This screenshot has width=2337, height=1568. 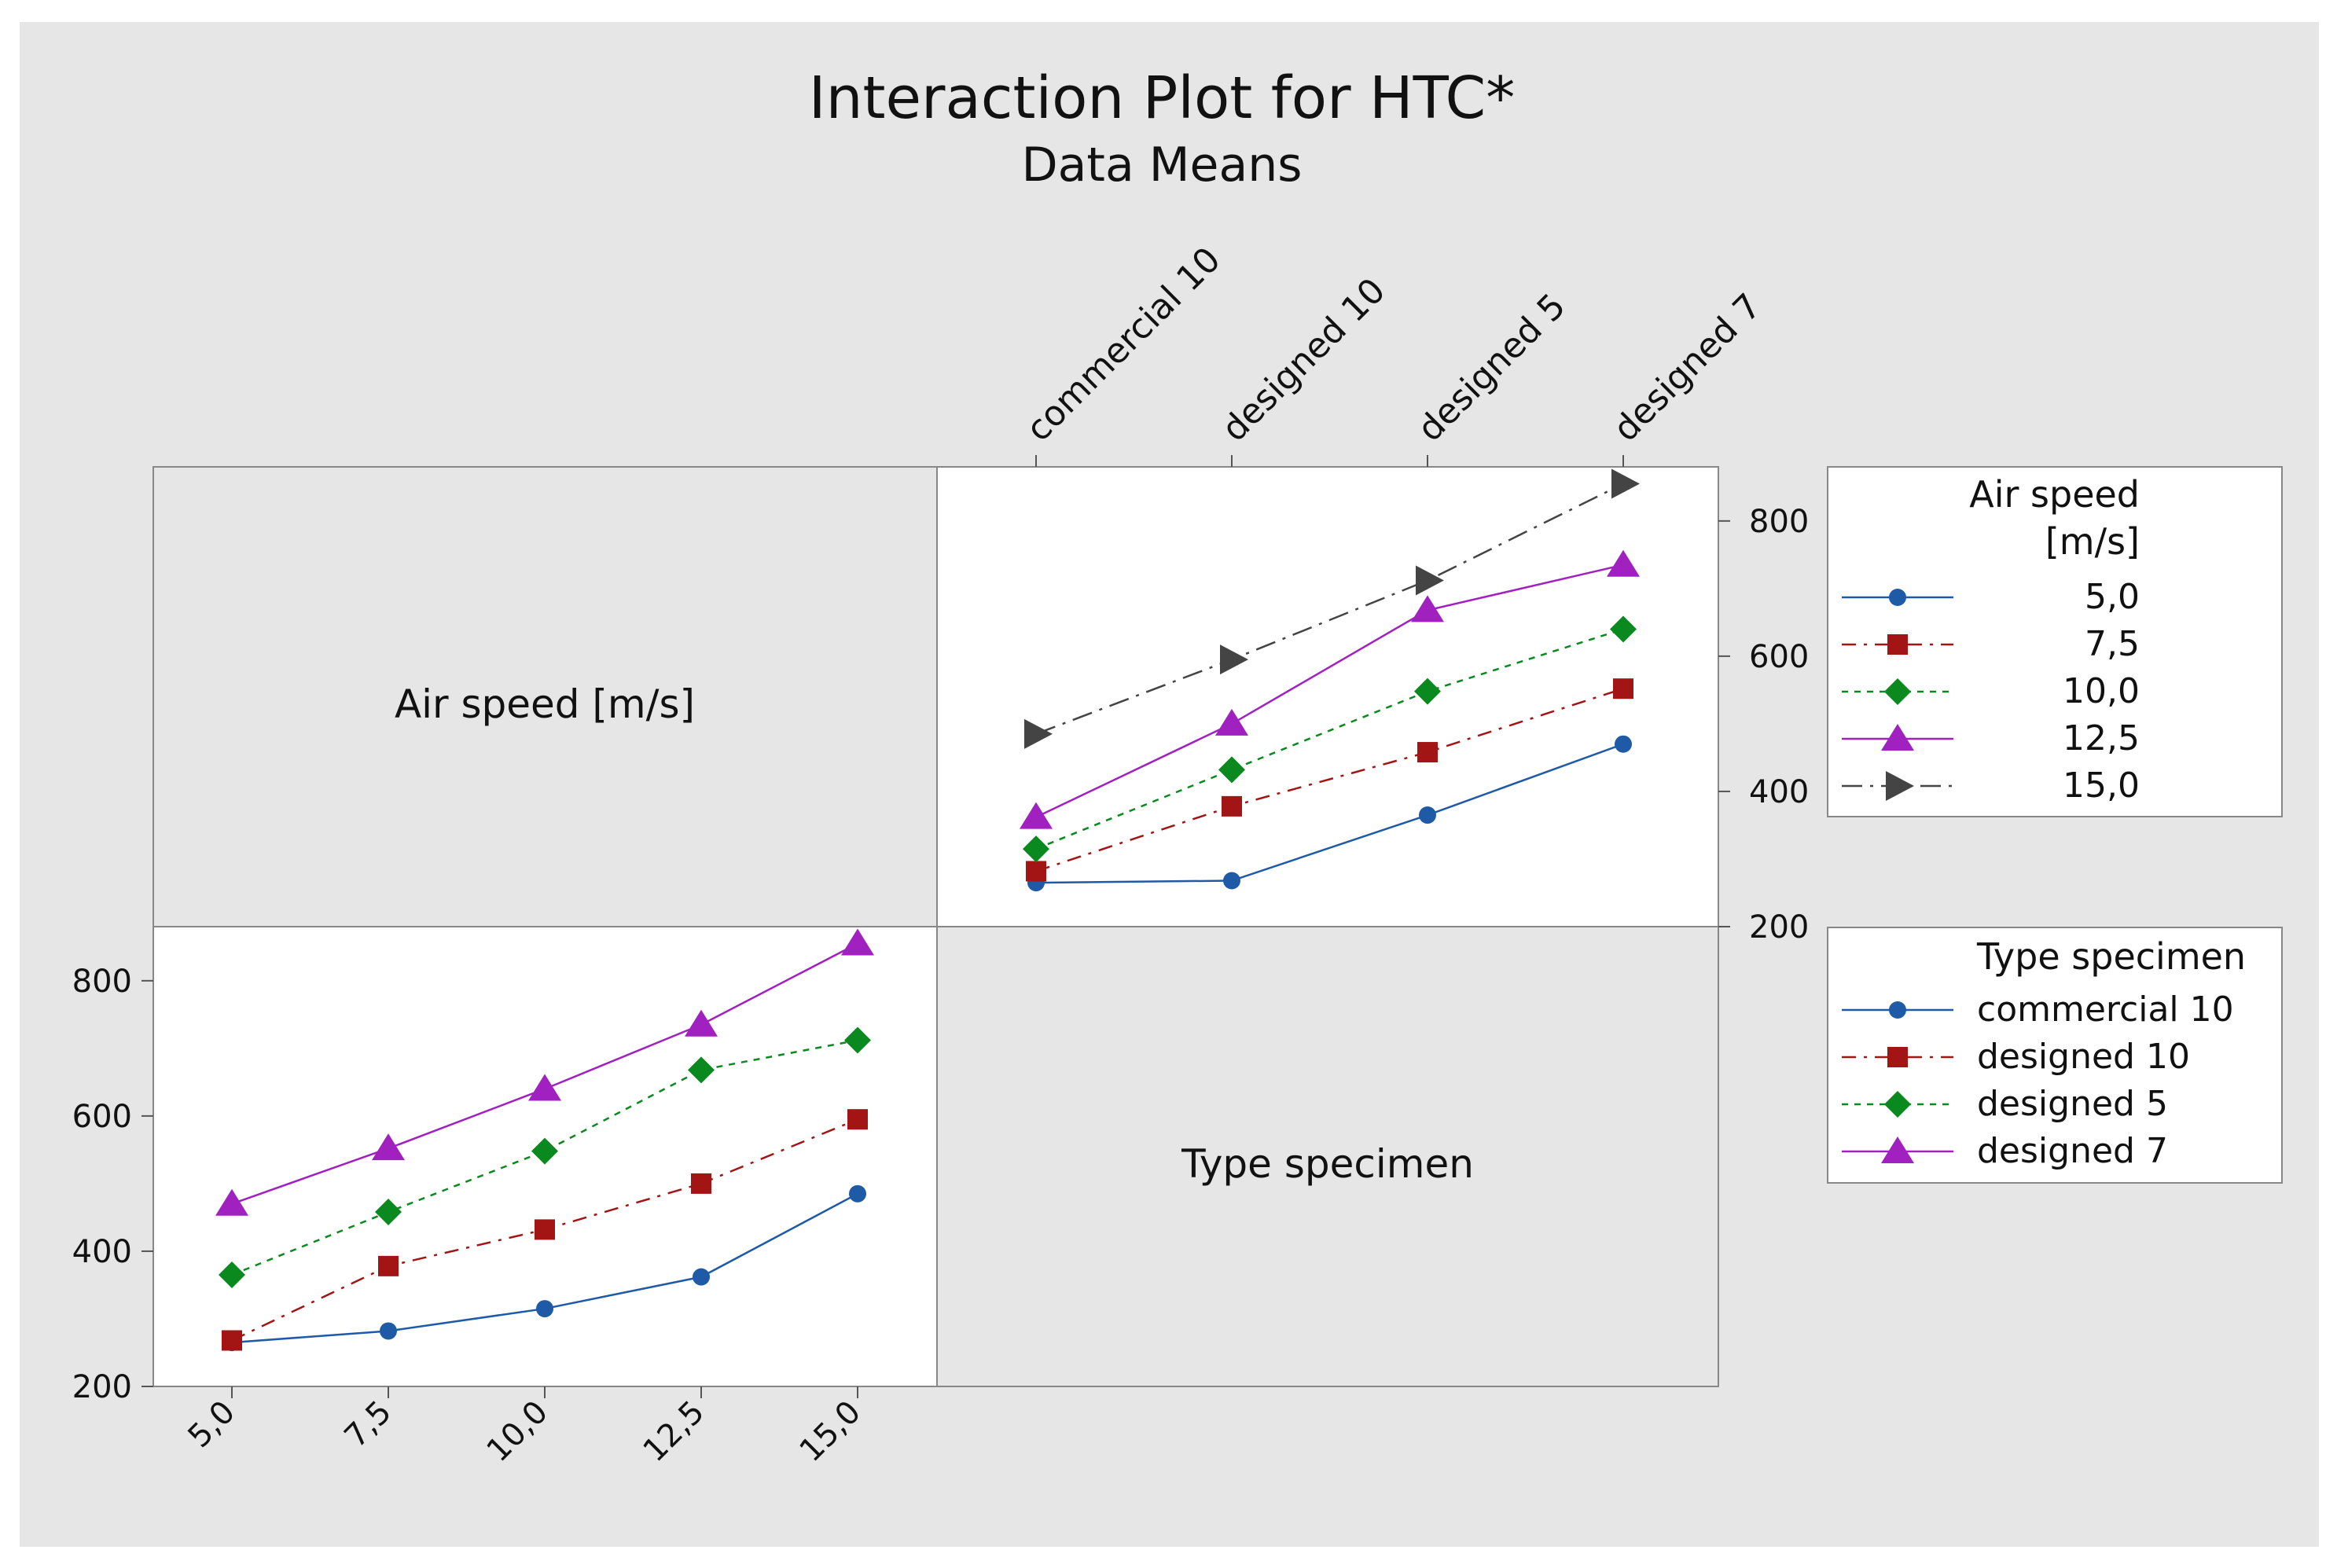 What do you see at coordinates (2083, 1057) in the screenshot?
I see `legend-type-specimen-label-designed-10: designed 10` at bounding box center [2083, 1057].